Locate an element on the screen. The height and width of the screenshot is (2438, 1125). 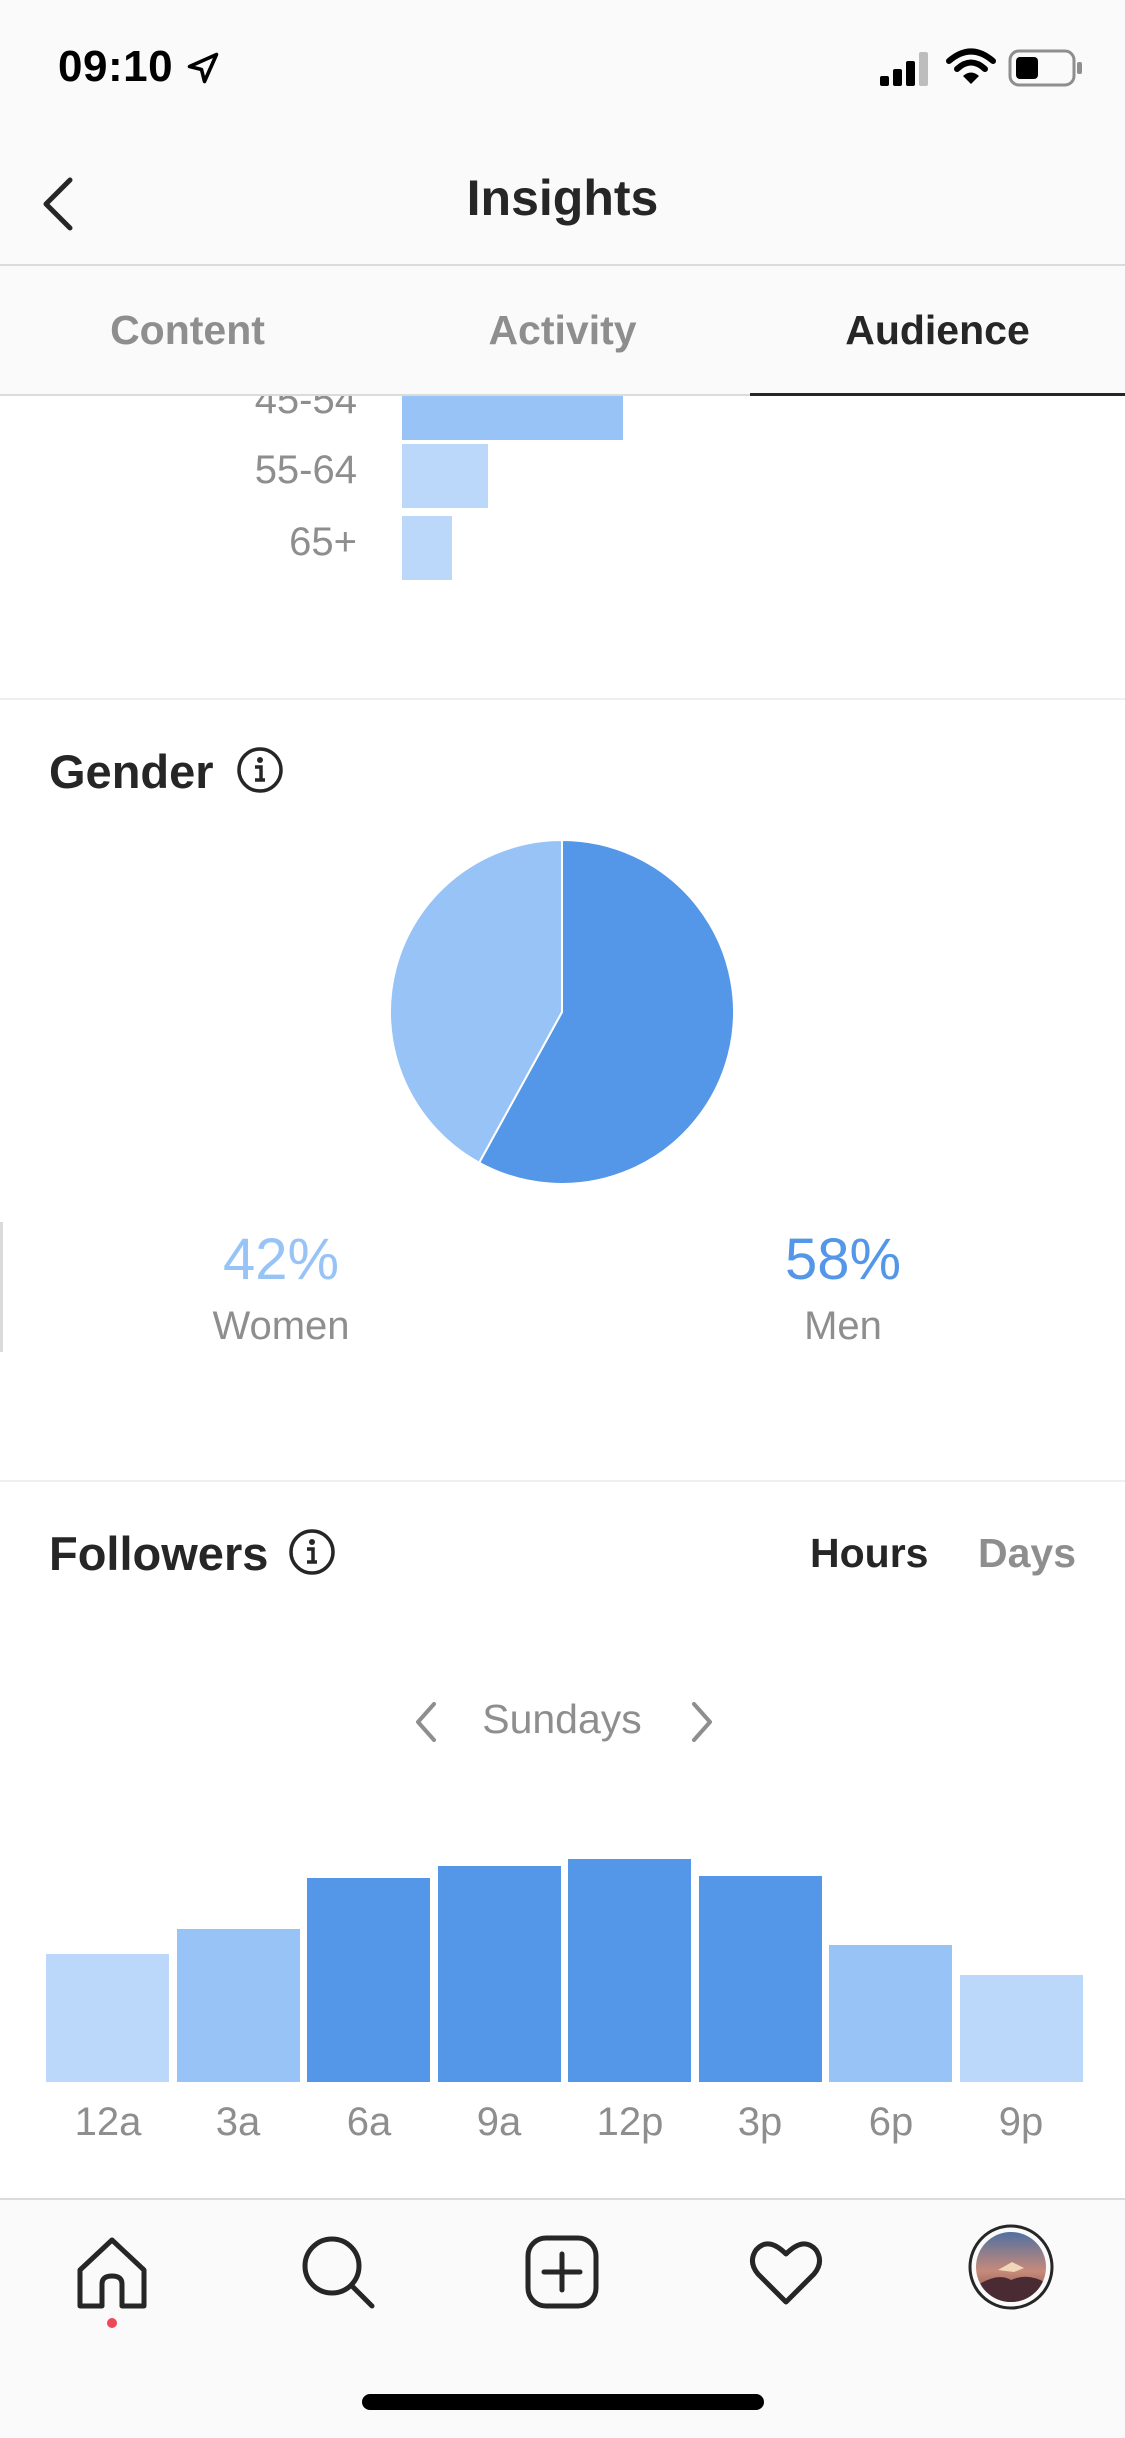
hour-label: 6p is located at coordinates (891, 2122).